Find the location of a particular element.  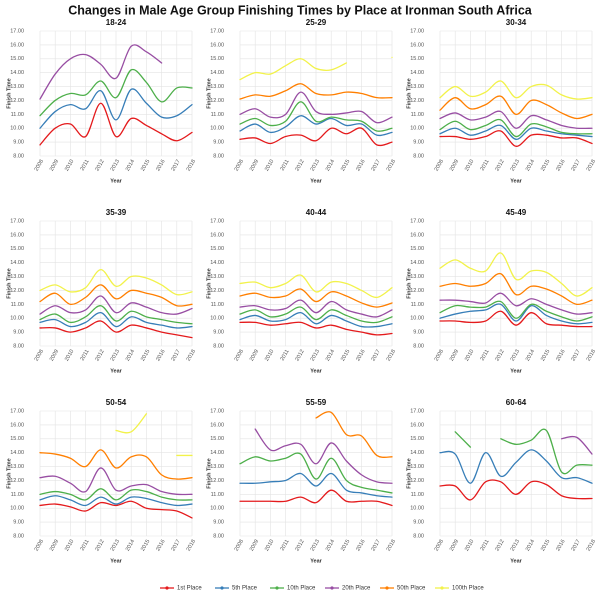

legend-dot is located at coordinates (277, 588).